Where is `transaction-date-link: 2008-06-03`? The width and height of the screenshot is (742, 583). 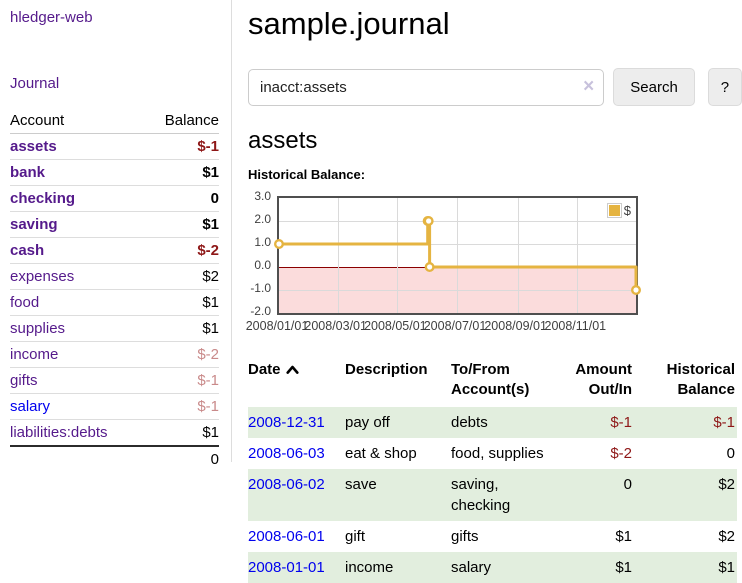 transaction-date-link: 2008-06-03 is located at coordinates (286, 453).